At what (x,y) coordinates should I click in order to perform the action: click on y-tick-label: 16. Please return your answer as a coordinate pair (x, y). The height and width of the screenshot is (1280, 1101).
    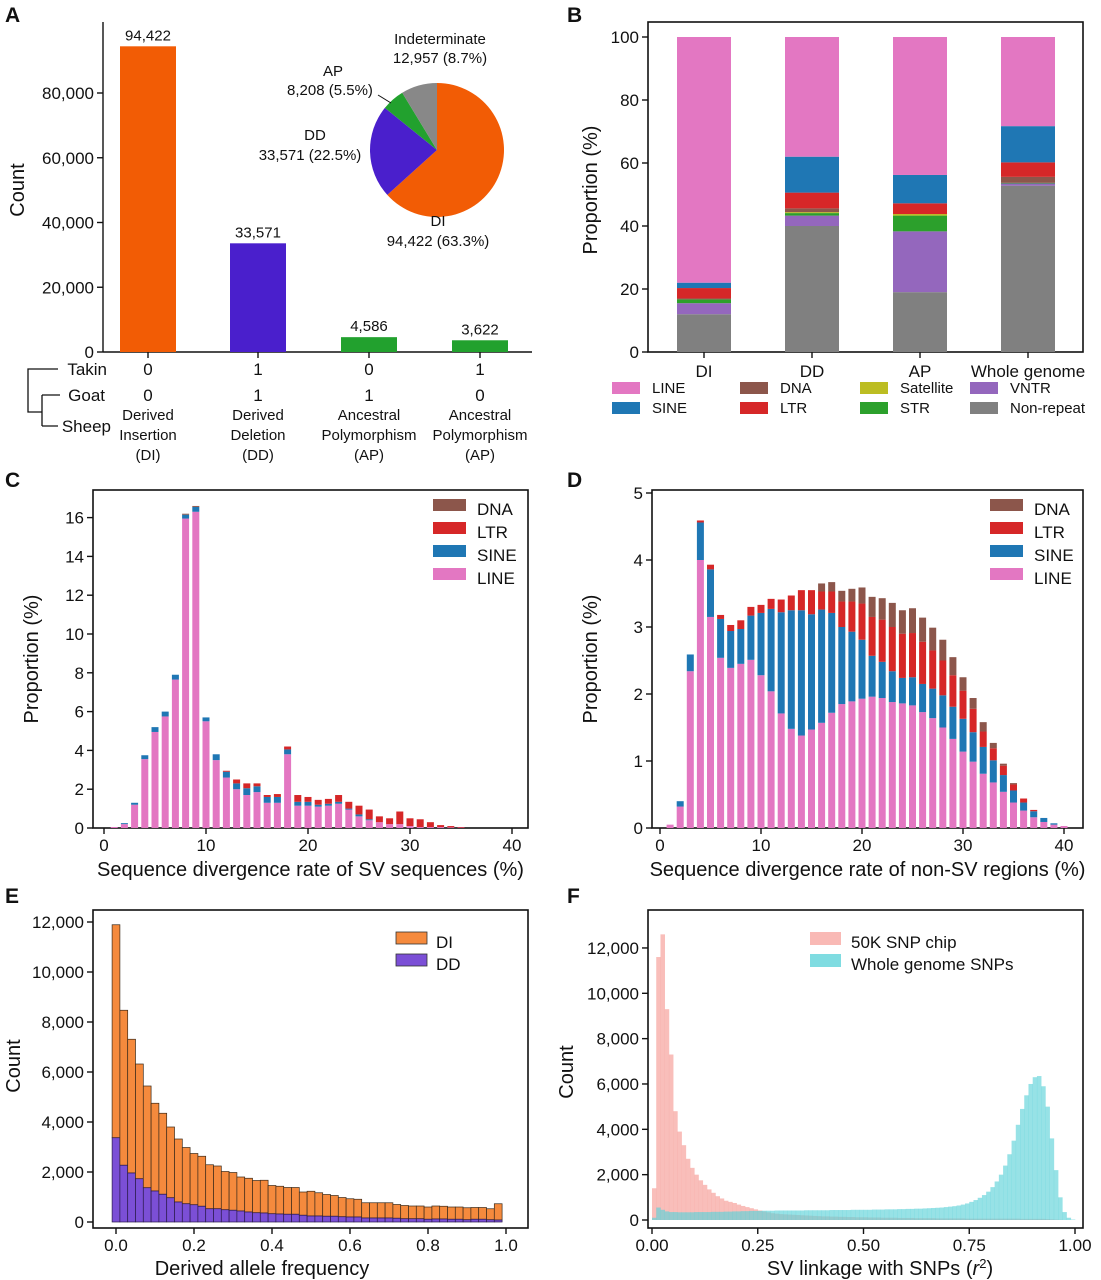
    Looking at the image, I should click on (74, 518).